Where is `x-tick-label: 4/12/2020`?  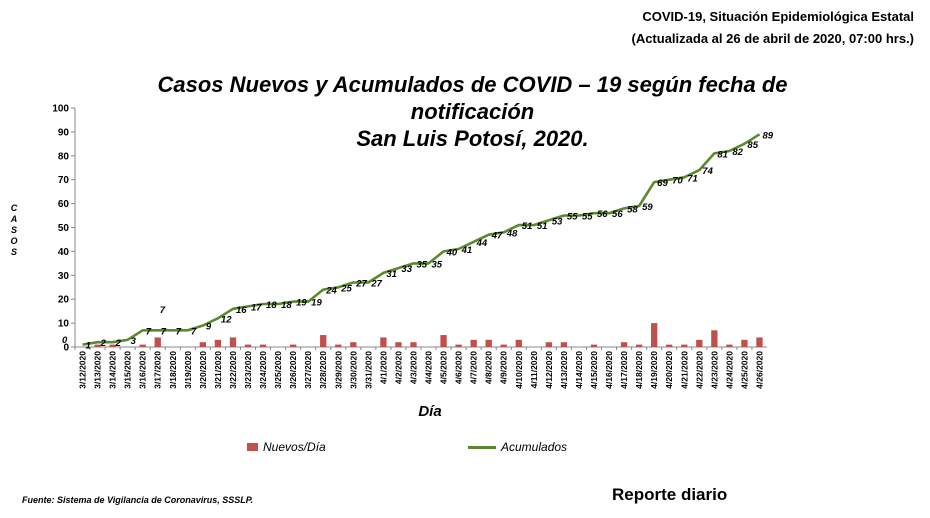 x-tick-label: 4/12/2020 is located at coordinates (549, 370).